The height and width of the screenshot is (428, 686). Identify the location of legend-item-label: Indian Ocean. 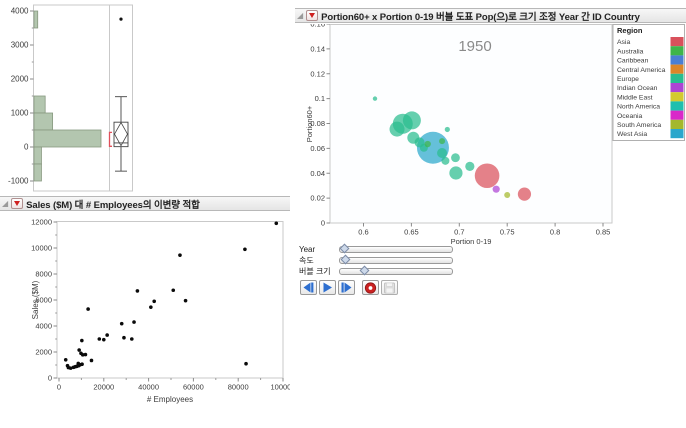
(637, 88).